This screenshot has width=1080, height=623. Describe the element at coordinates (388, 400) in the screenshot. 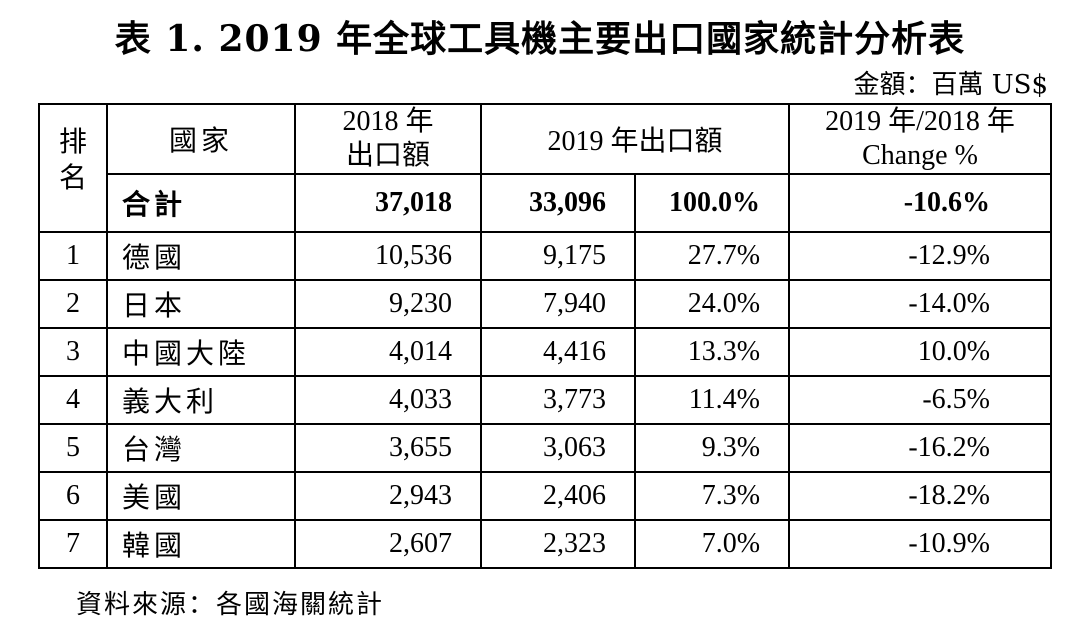

I see `export-2018-cell: 4,033` at that location.